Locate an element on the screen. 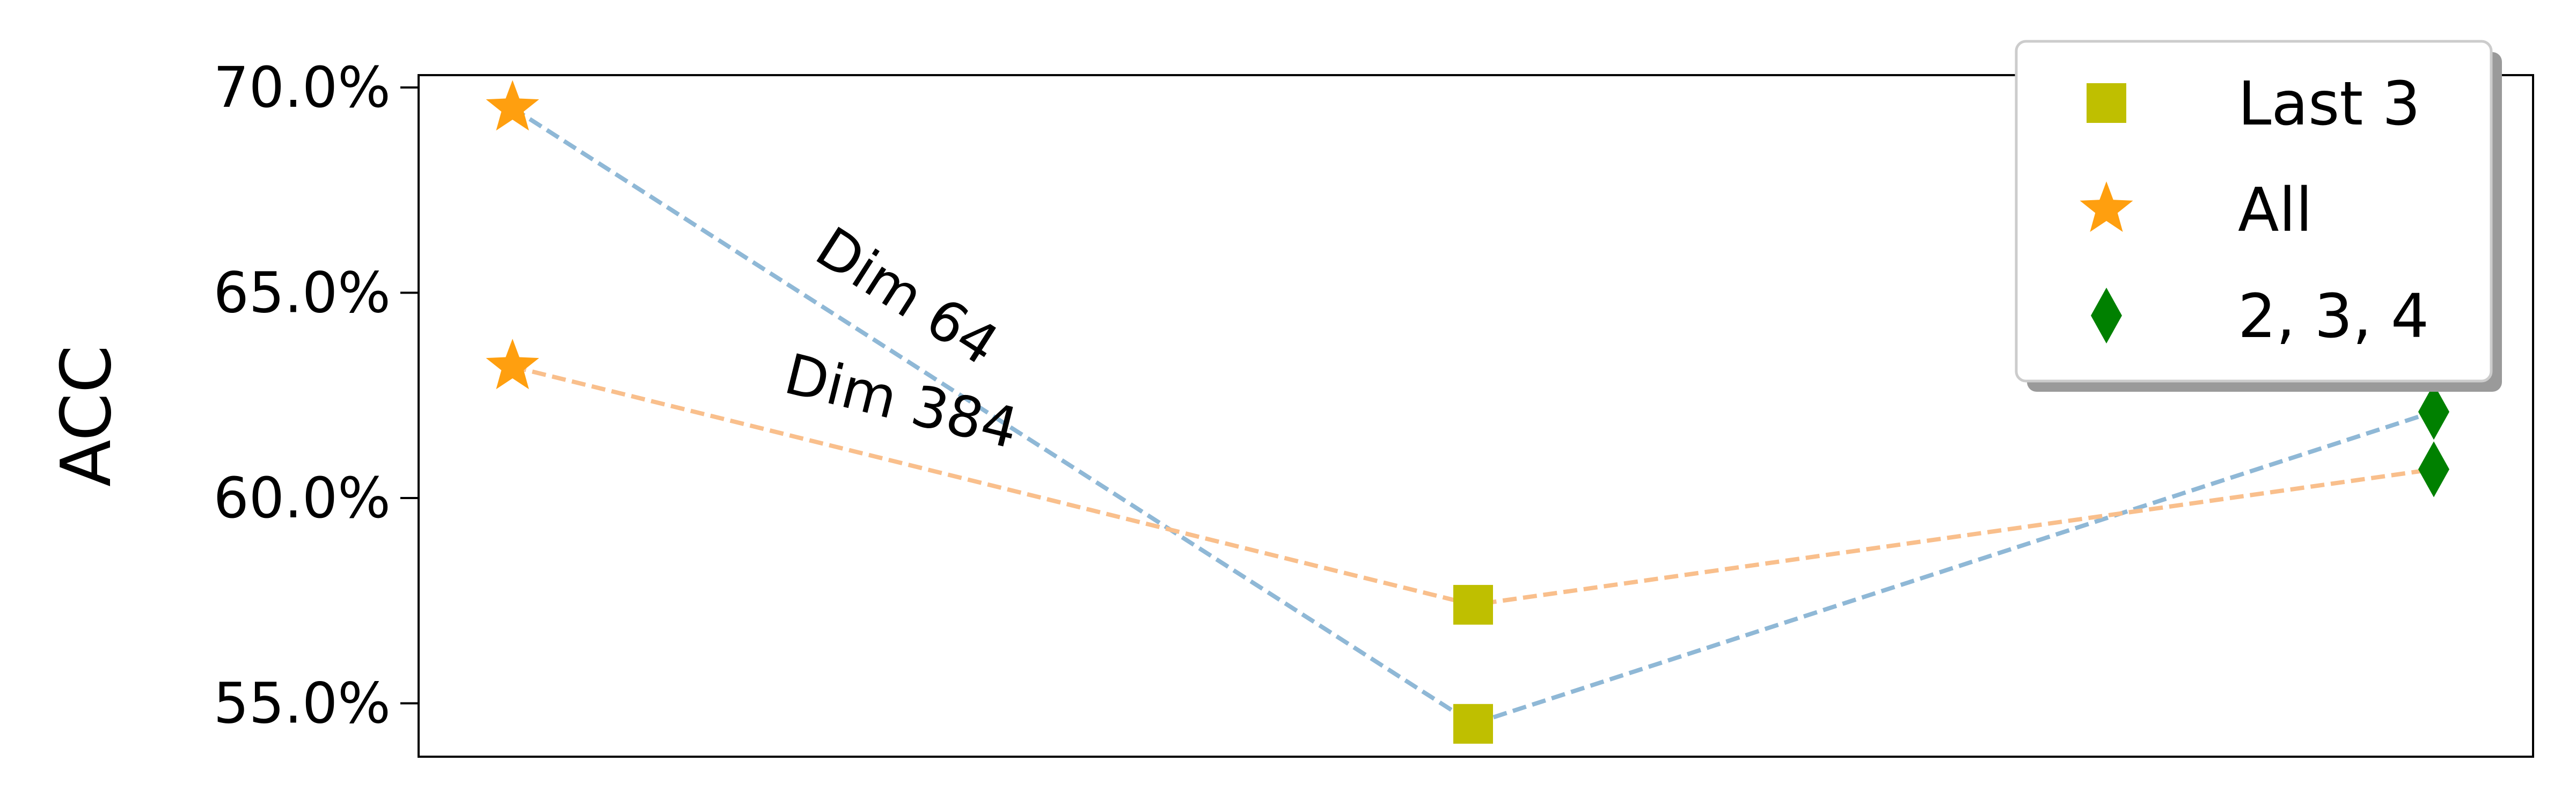 Image resolution: width=2576 pixels, height=805 pixels. y-tick-label: 65.0% is located at coordinates (302, 292).